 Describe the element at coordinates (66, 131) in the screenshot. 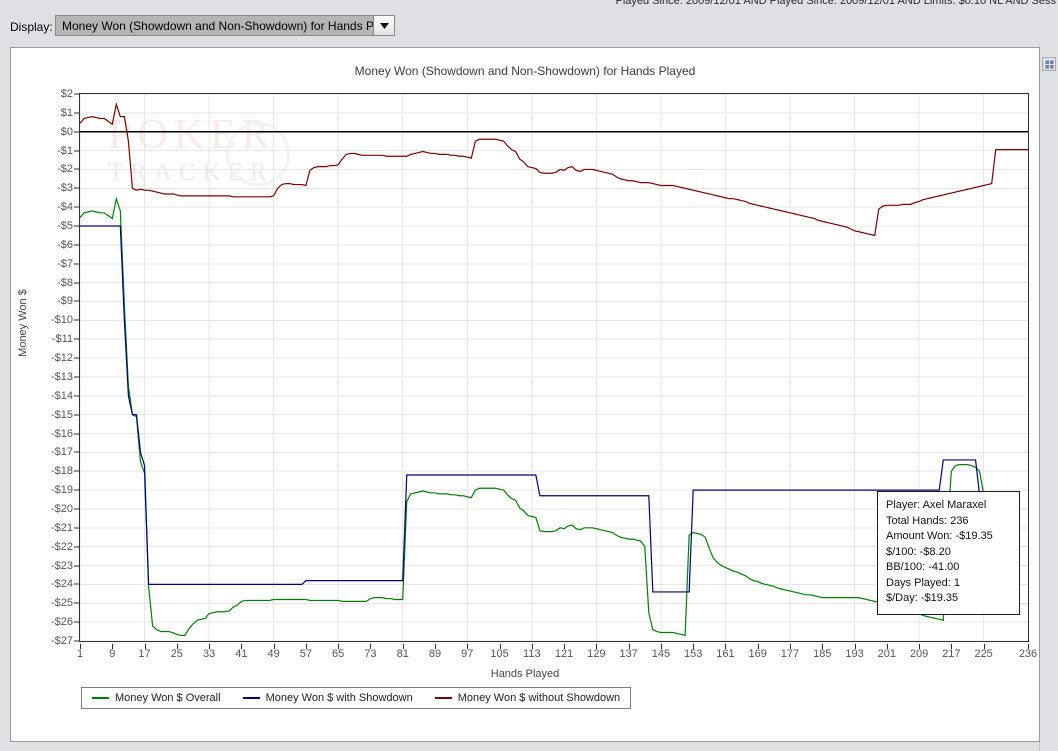

I see `y-axis-tick-label: $0` at that location.